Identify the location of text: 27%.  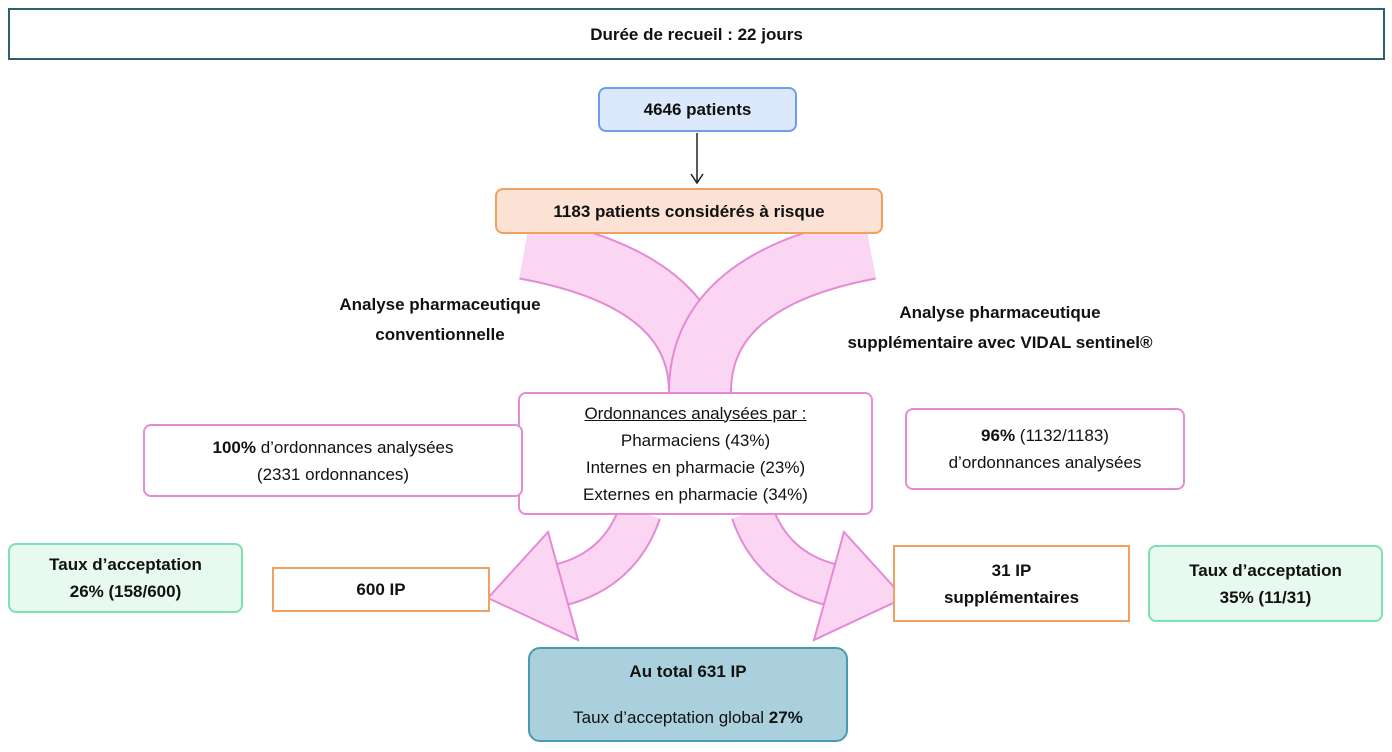
(785, 717).